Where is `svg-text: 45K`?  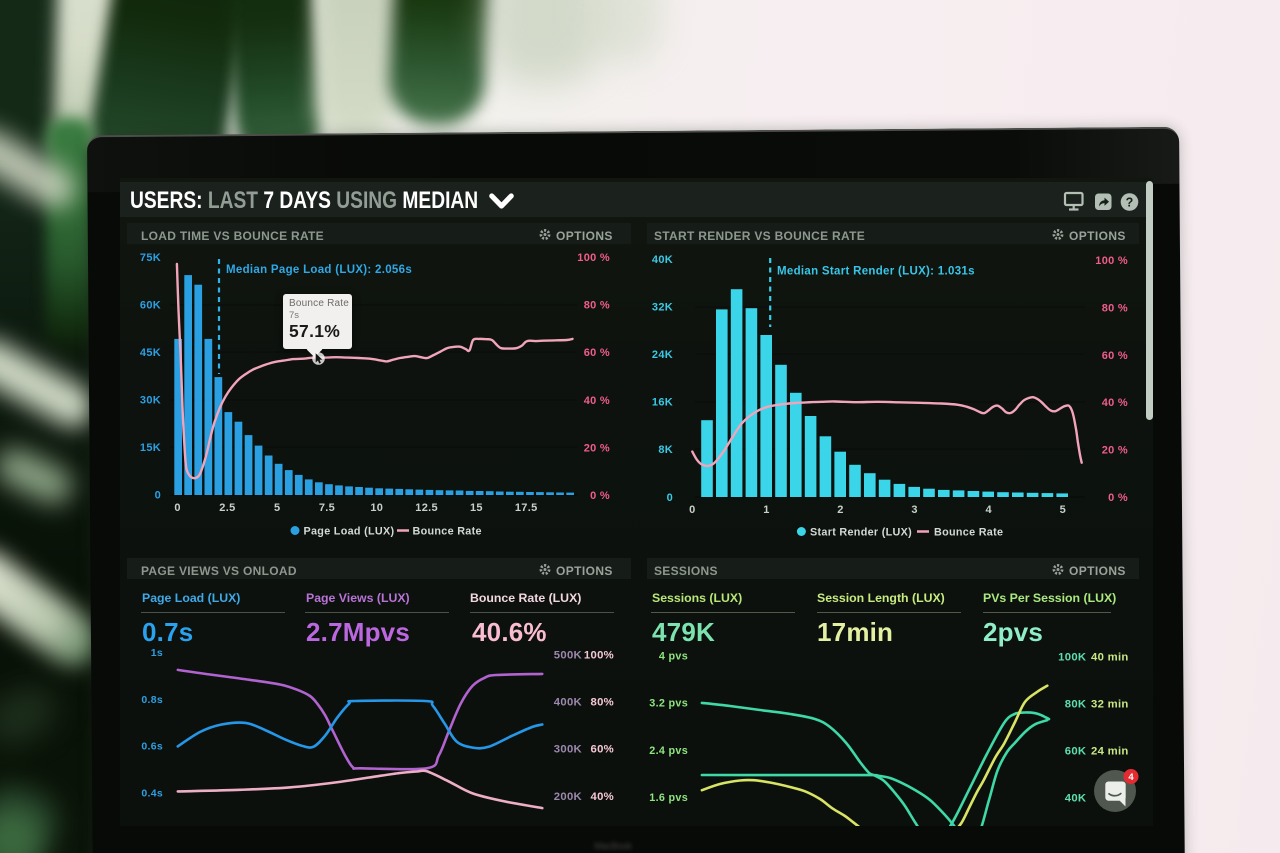 svg-text: 45K is located at coordinates (150, 353).